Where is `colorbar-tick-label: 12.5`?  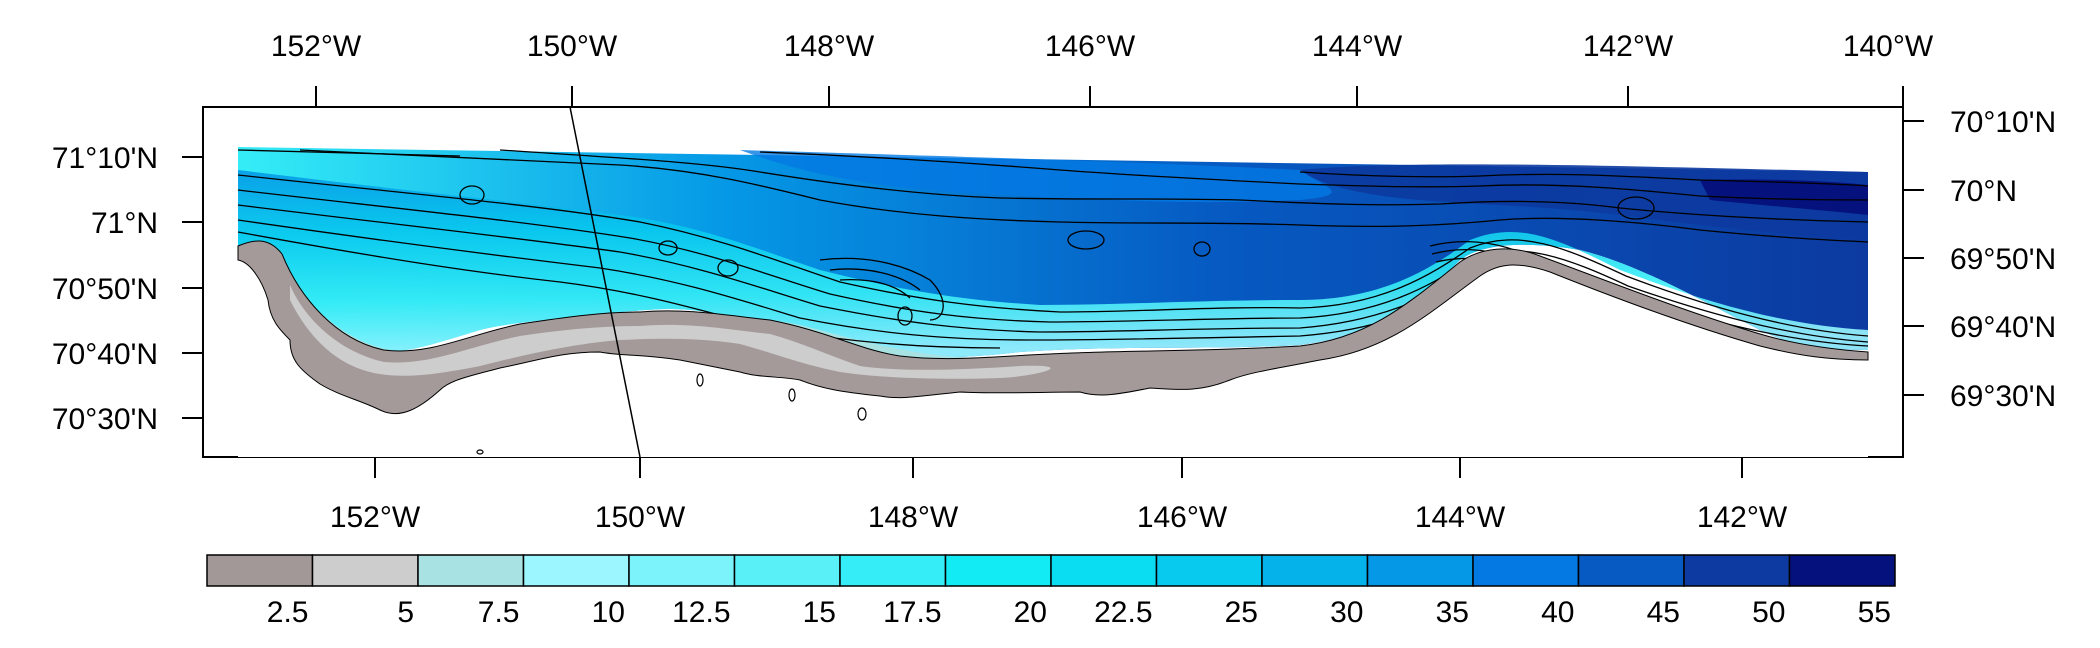
colorbar-tick-label: 12.5 is located at coordinates (701, 612).